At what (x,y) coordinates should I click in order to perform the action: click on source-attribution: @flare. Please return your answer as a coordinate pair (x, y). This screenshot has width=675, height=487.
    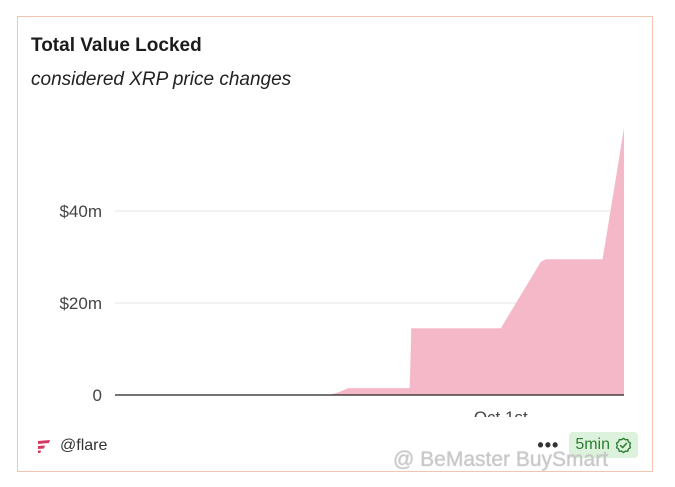
    Looking at the image, I should click on (71, 446).